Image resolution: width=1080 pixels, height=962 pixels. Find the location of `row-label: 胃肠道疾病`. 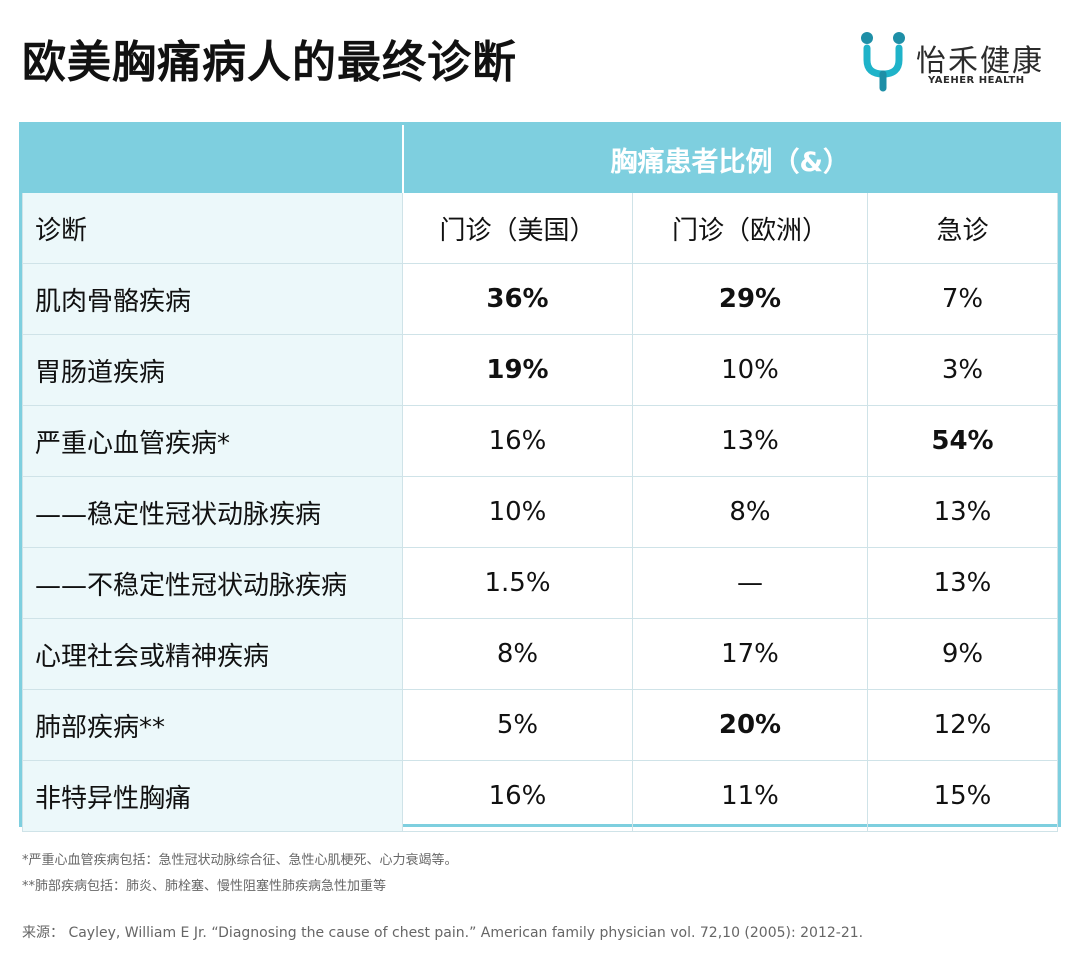

row-label: 胃肠道疾病 is located at coordinates (212, 370).